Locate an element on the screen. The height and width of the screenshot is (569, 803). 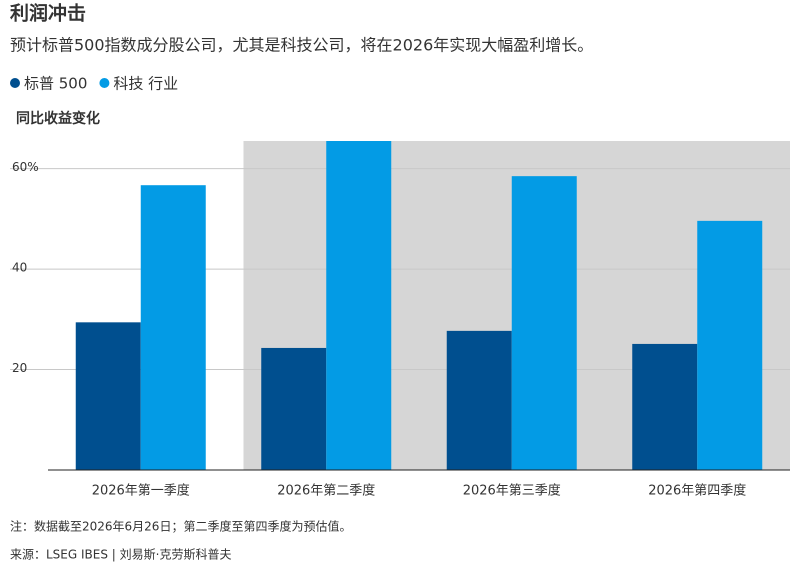
source: 来源：LSEG IBES | 刘易斯·克劳斯科普夫 is located at coordinates (120, 555).